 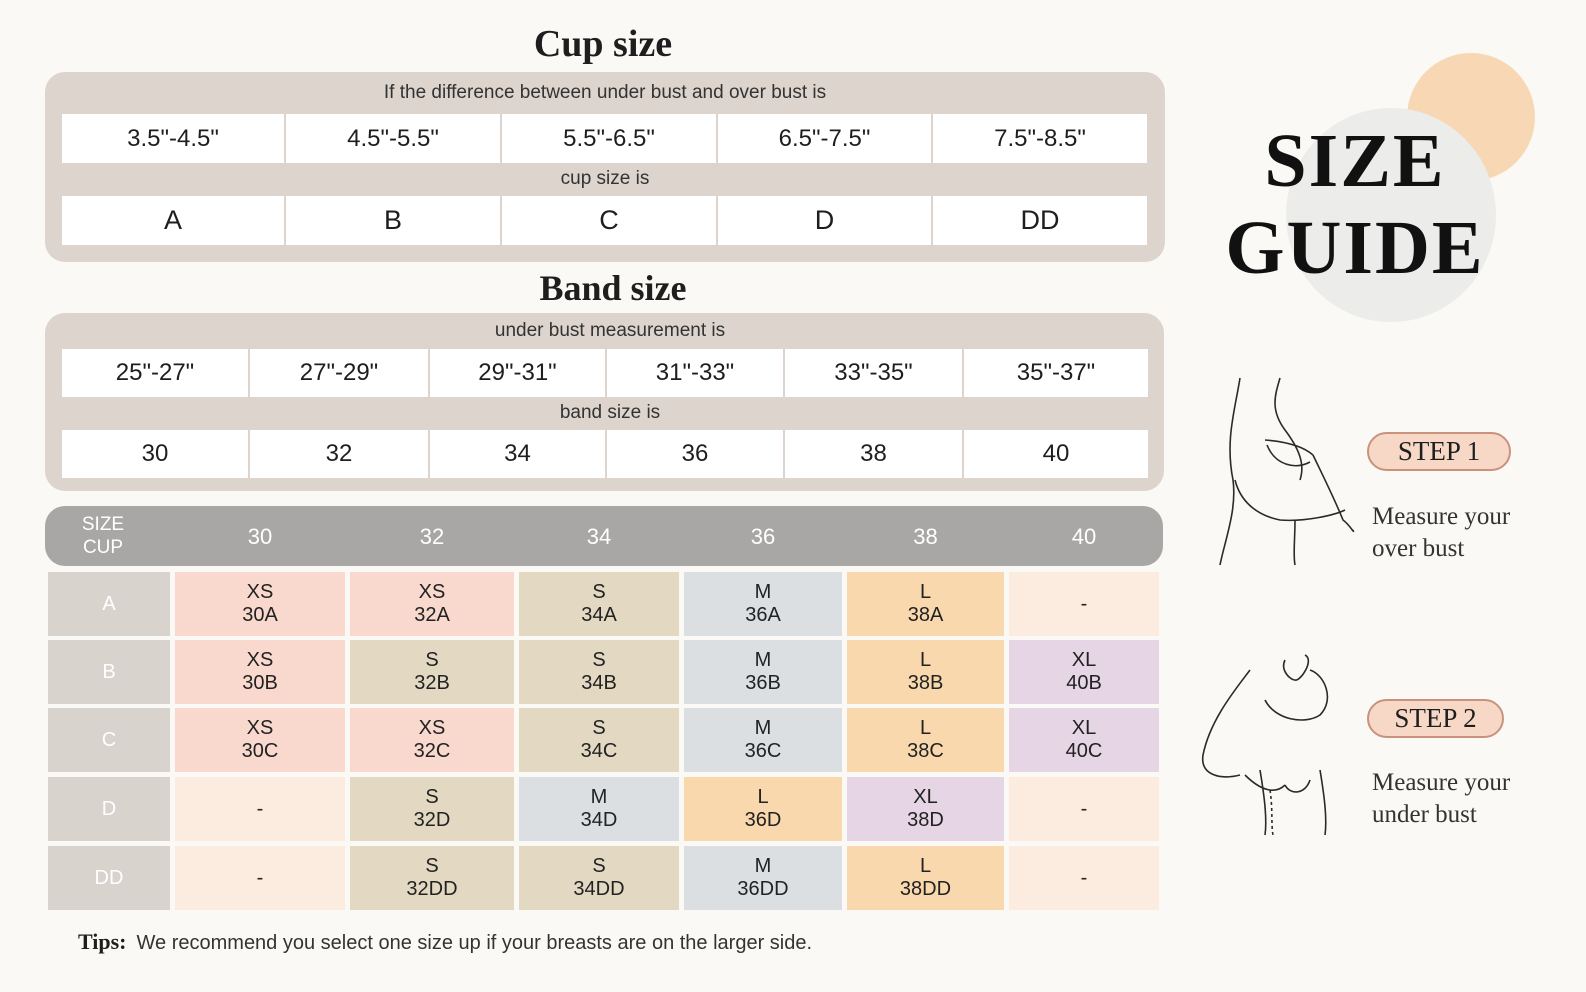 What do you see at coordinates (1391, 215) in the screenshot?
I see `decor-circle` at bounding box center [1391, 215].